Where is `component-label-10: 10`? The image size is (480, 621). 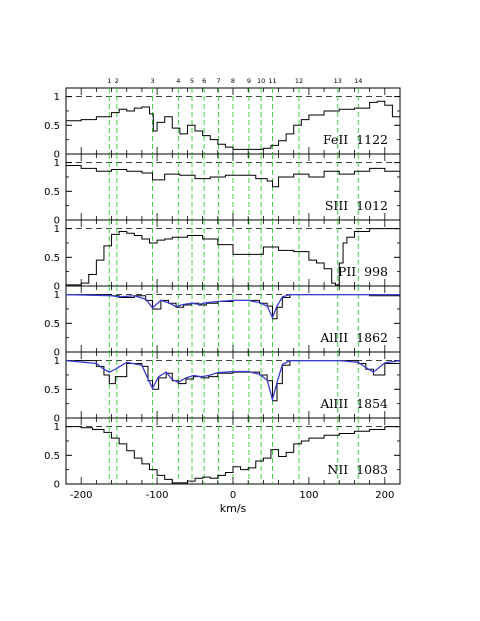 component-label-10: 10 is located at coordinates (261, 81).